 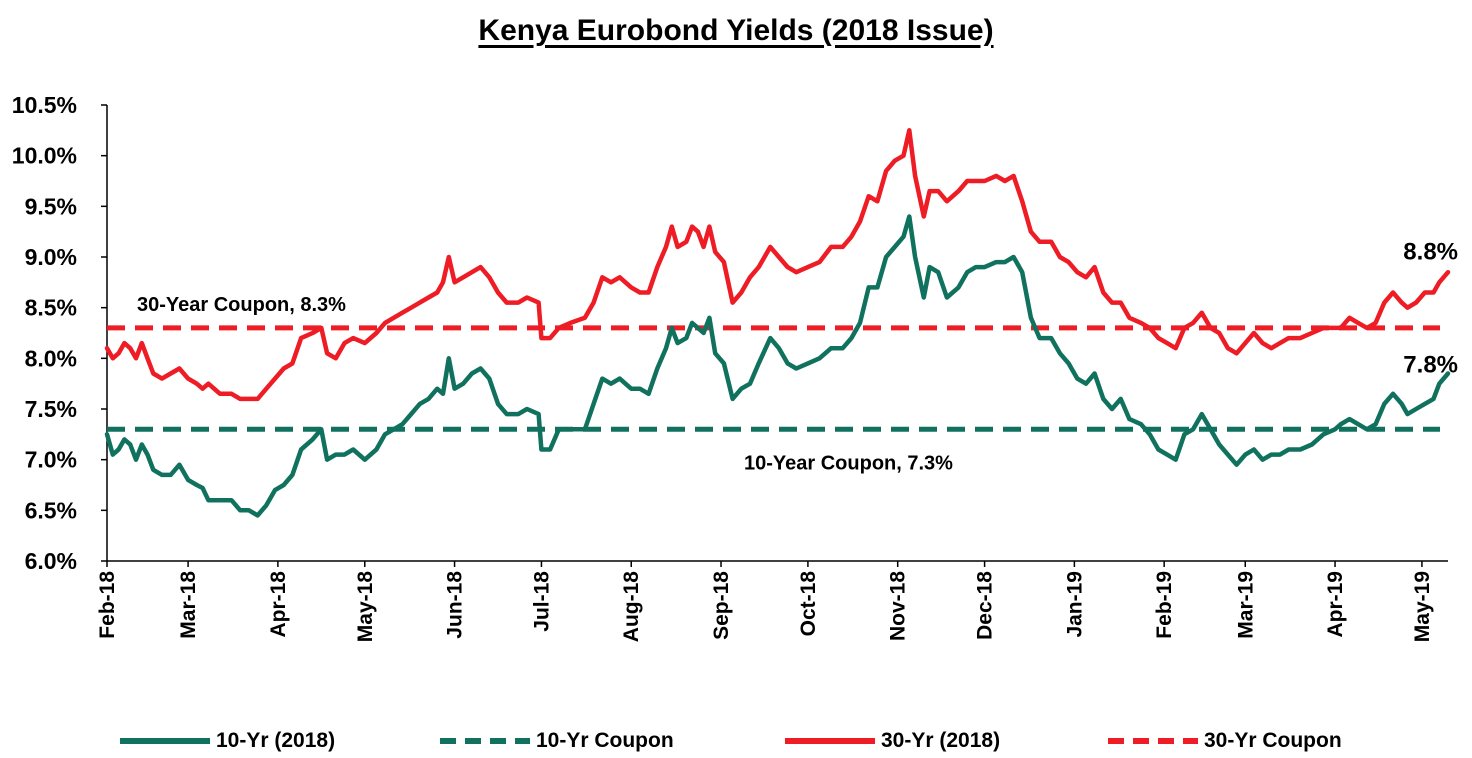 What do you see at coordinates (830, 741) in the screenshot?
I see `legend-swatch-30-yr-2018` at bounding box center [830, 741].